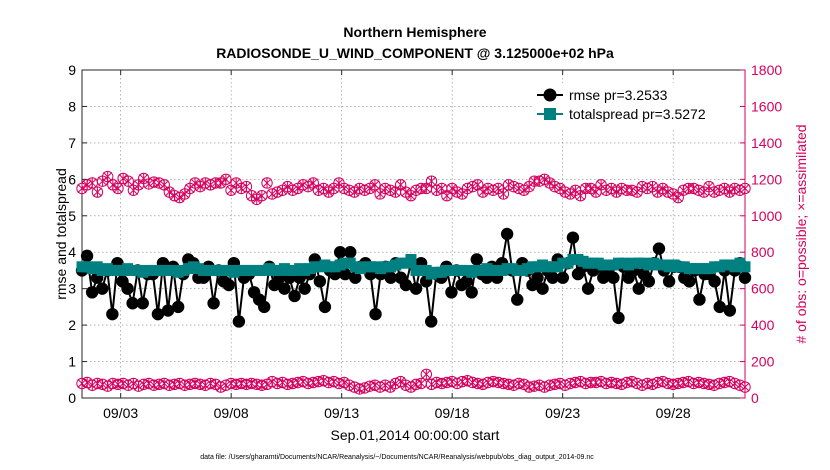 Image resolution: width=830 pixels, height=470 pixels. Describe the element at coordinates (72, 143) in the screenshot. I see `y-tick-label-left: 7` at that location.